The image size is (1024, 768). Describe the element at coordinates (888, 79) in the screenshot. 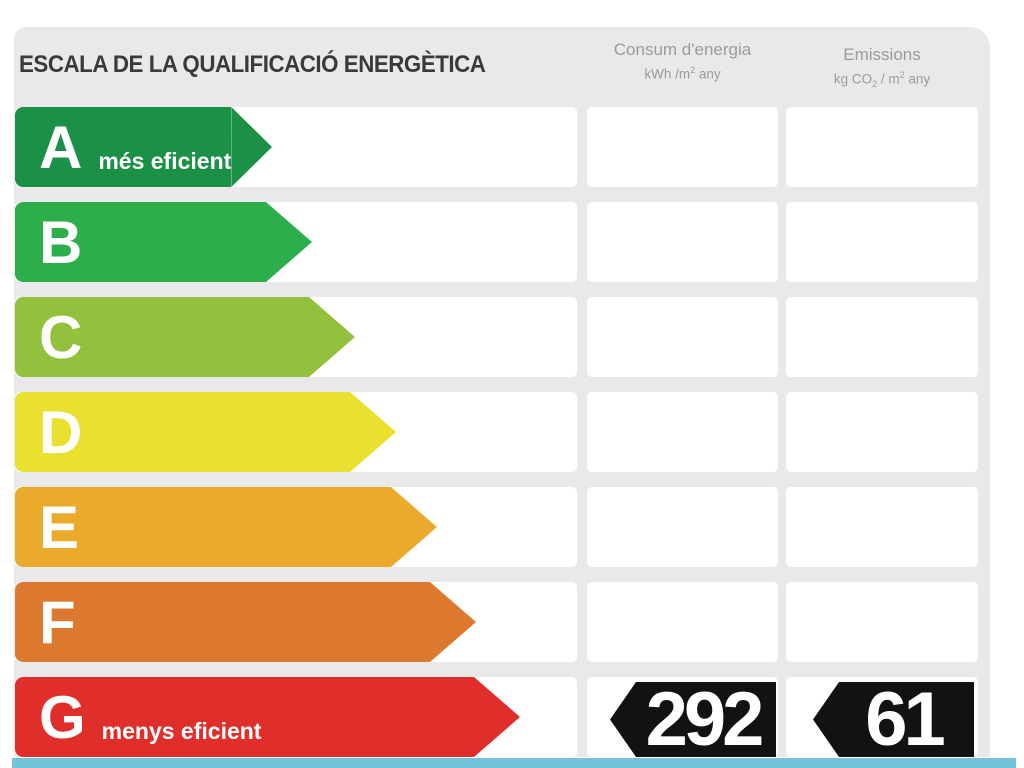

I see `emissions-unit-text2: / m` at that location.